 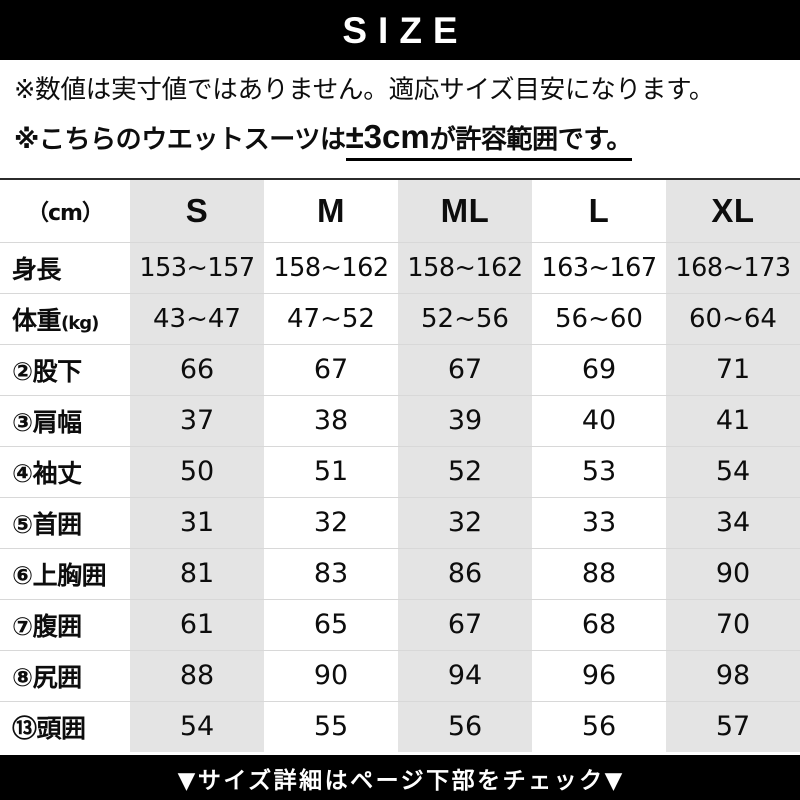 What do you see at coordinates (331, 625) in the screenshot?
I see `cell-m: 65` at bounding box center [331, 625].